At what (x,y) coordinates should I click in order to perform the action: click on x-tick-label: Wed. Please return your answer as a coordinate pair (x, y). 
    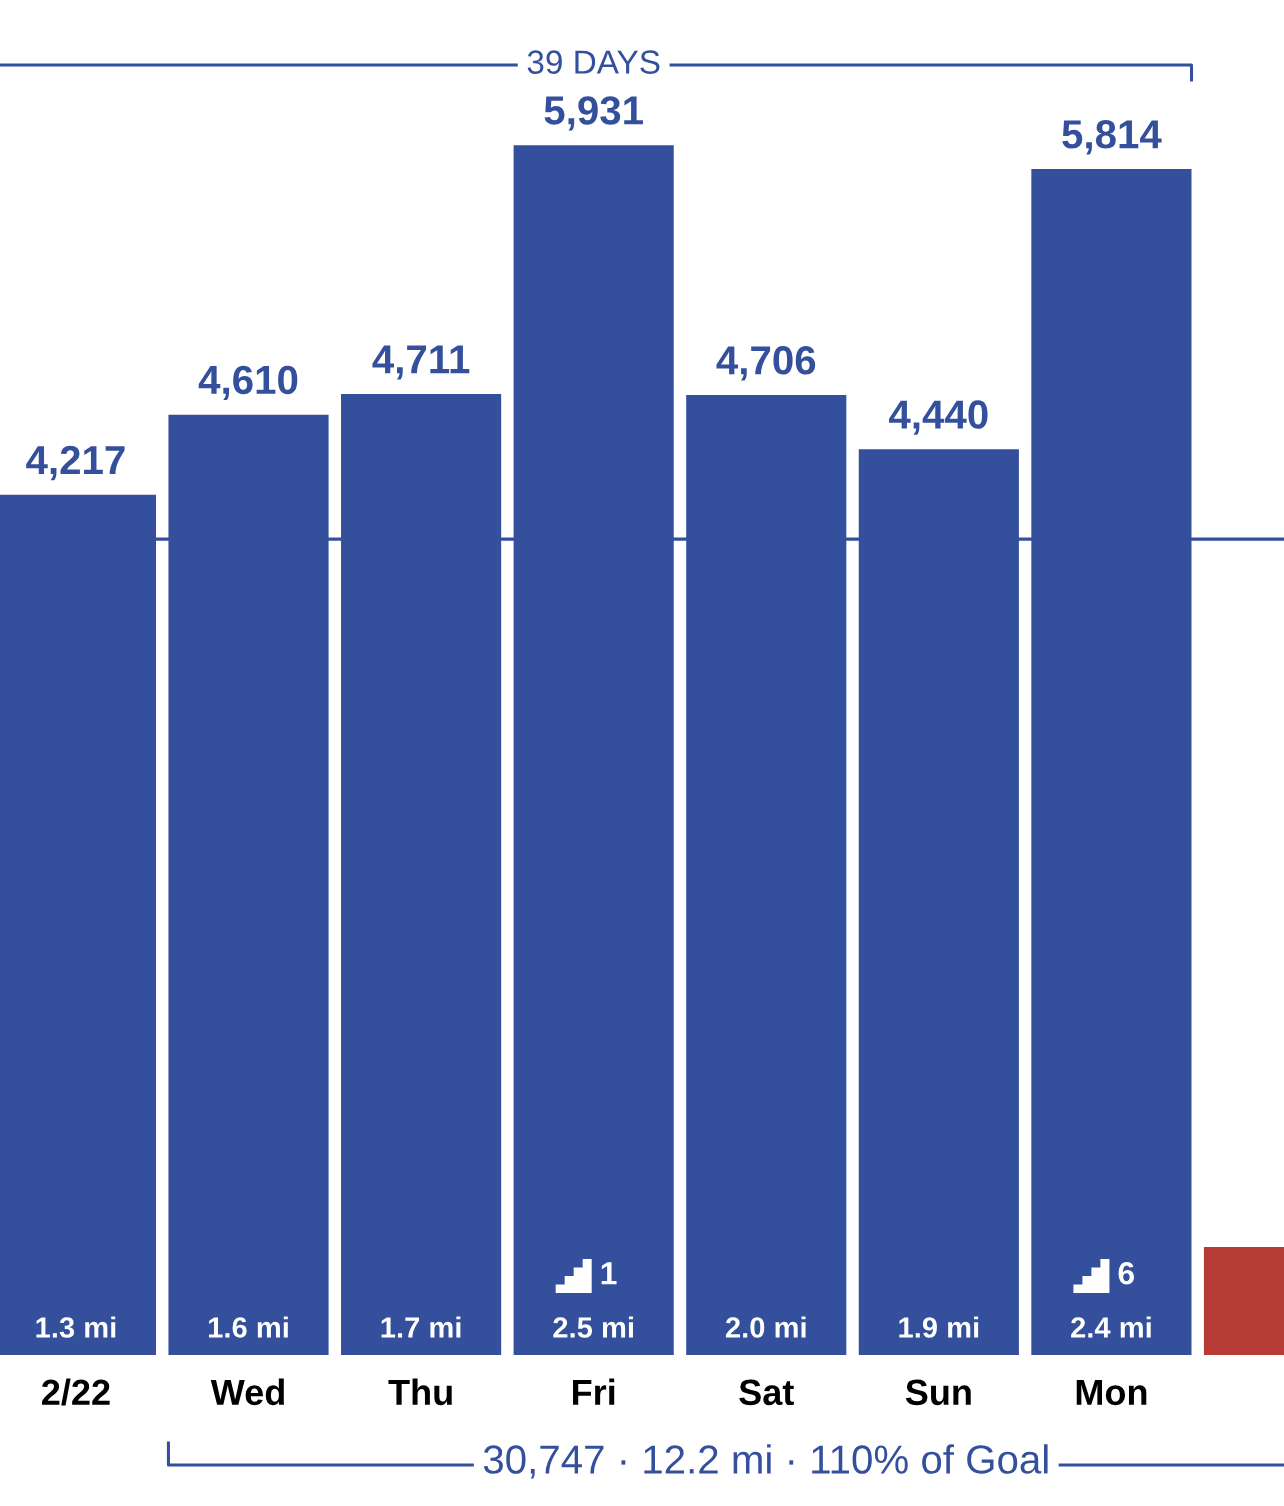
    Looking at the image, I should click on (247, 1392).